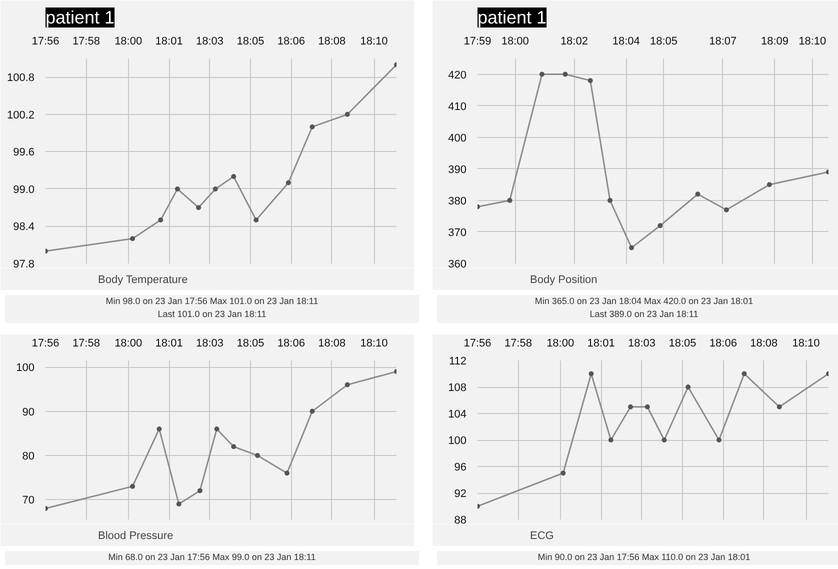  What do you see at coordinates (626, 42) in the screenshot?
I see `x-tick-label: 18:04` at bounding box center [626, 42].